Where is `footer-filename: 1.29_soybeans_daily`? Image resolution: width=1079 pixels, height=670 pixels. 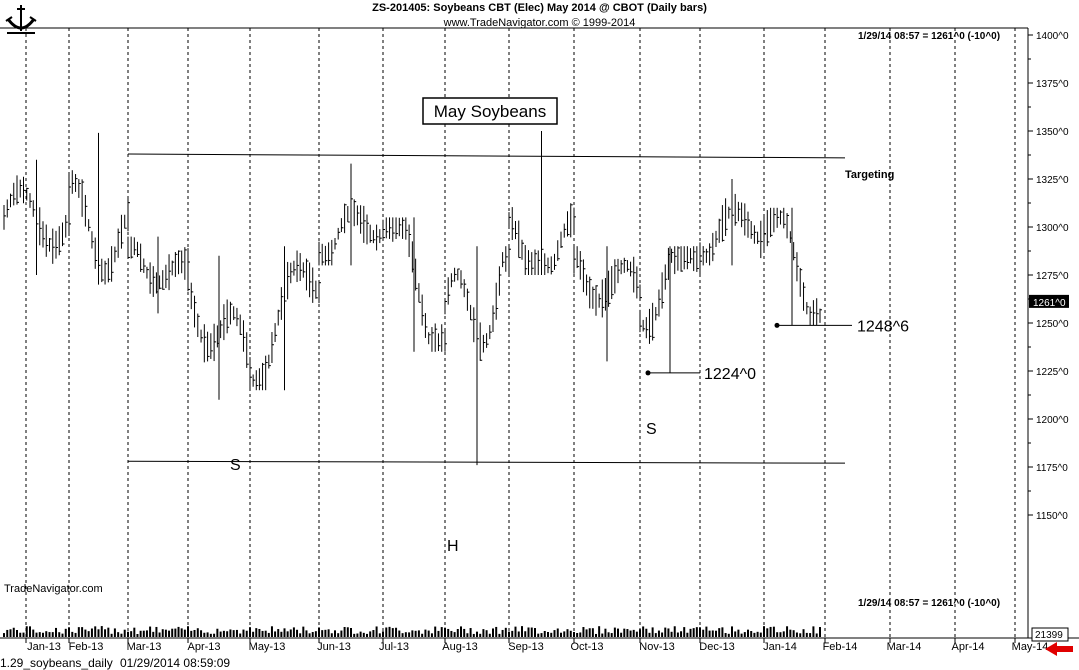 footer-filename: 1.29_soybeans_daily is located at coordinates (56, 663).